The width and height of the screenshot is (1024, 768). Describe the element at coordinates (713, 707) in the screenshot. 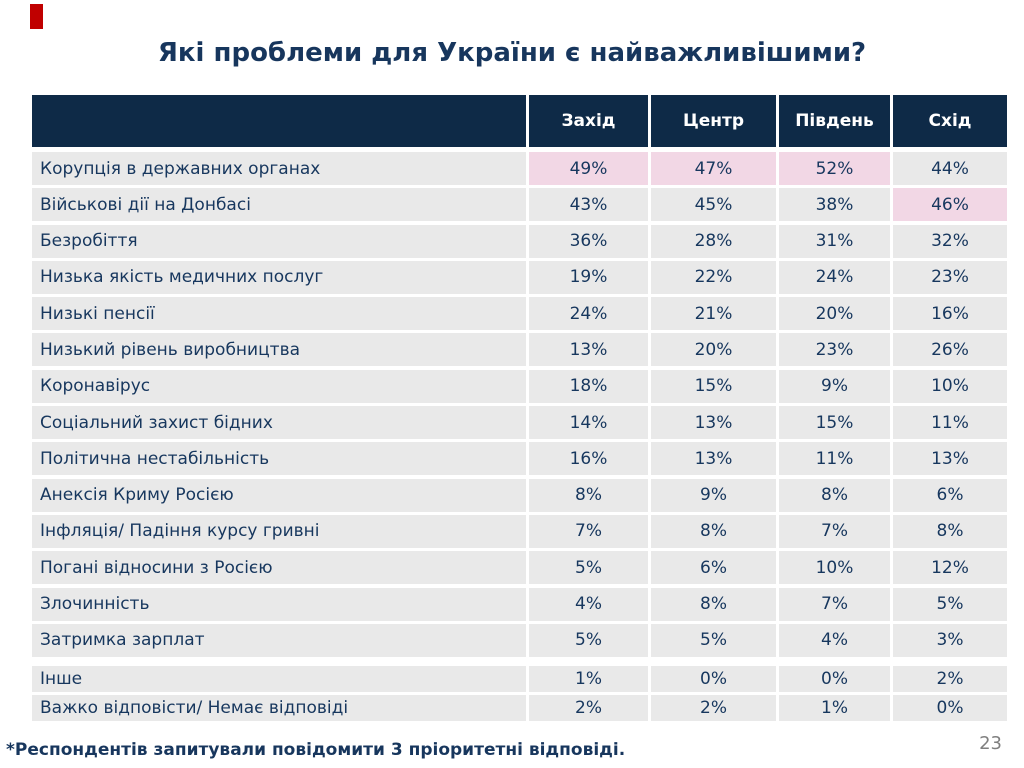

I see `cell-value-center: 2%` at that location.